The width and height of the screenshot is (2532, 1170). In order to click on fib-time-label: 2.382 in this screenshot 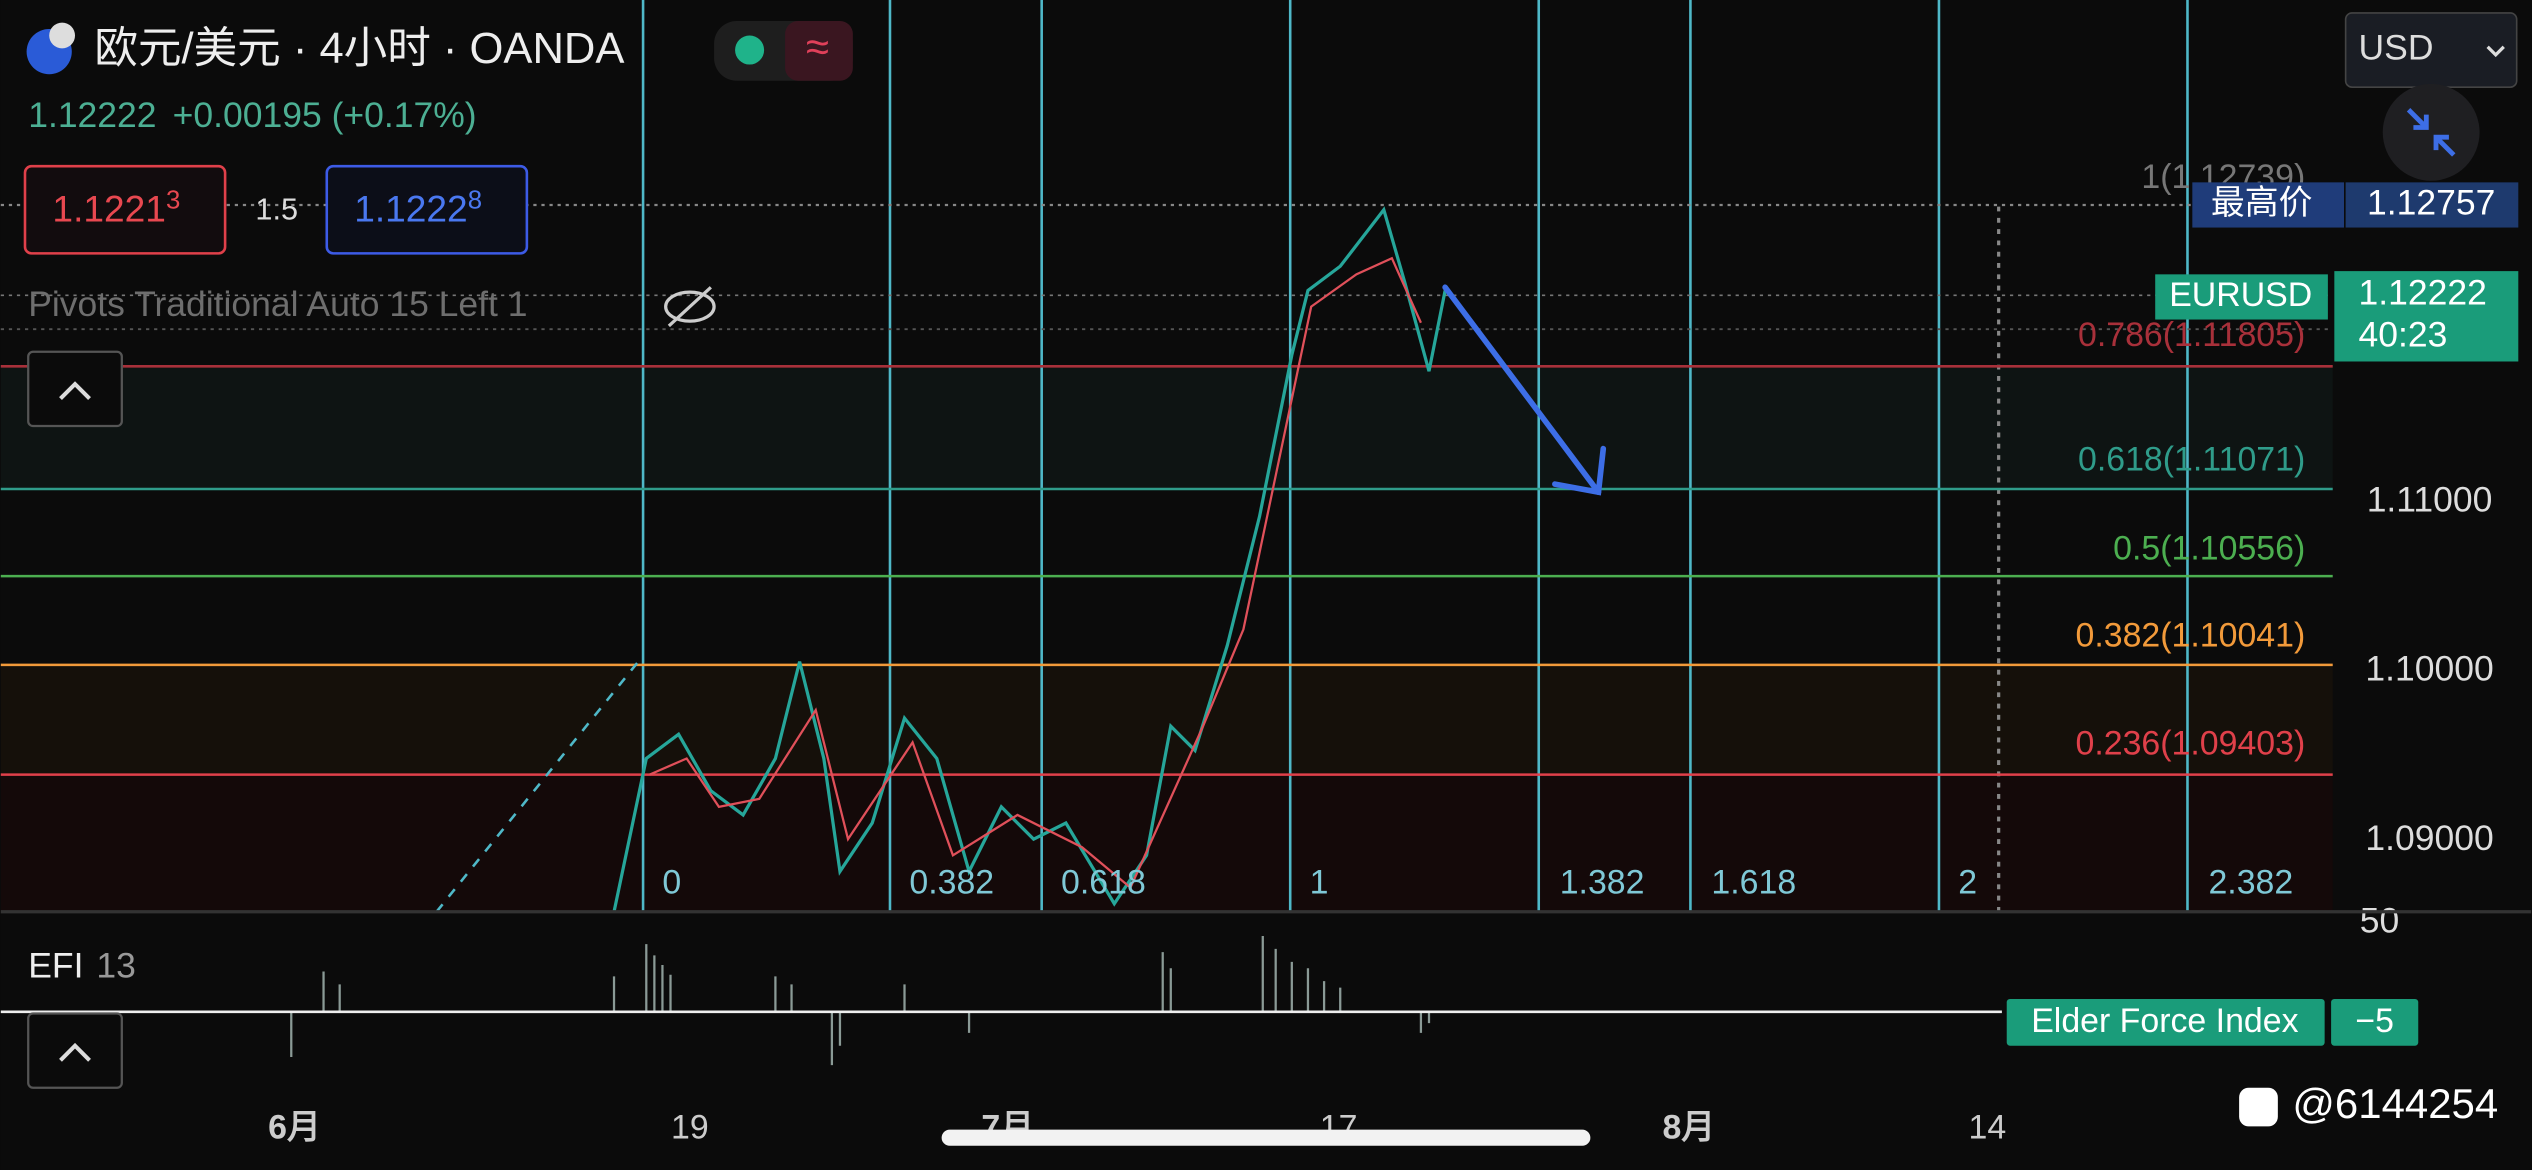, I will do `click(2250, 882)`.